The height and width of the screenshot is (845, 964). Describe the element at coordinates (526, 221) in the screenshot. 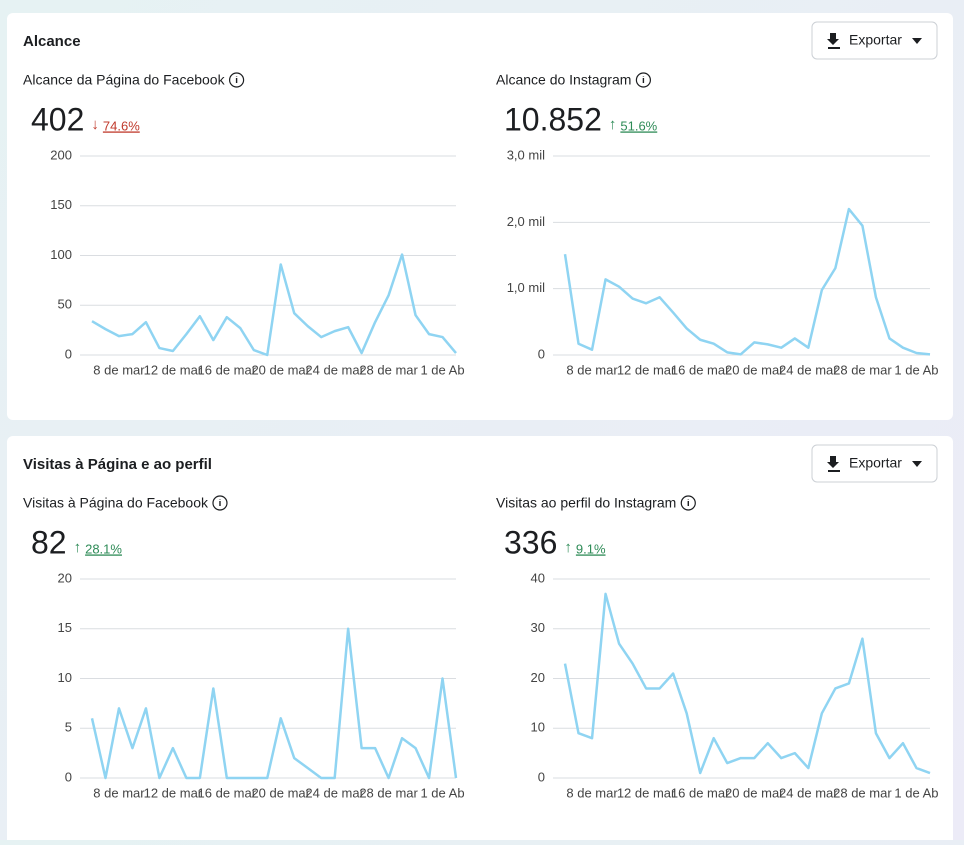

I see `y-tick-label: 2,0 mil` at that location.